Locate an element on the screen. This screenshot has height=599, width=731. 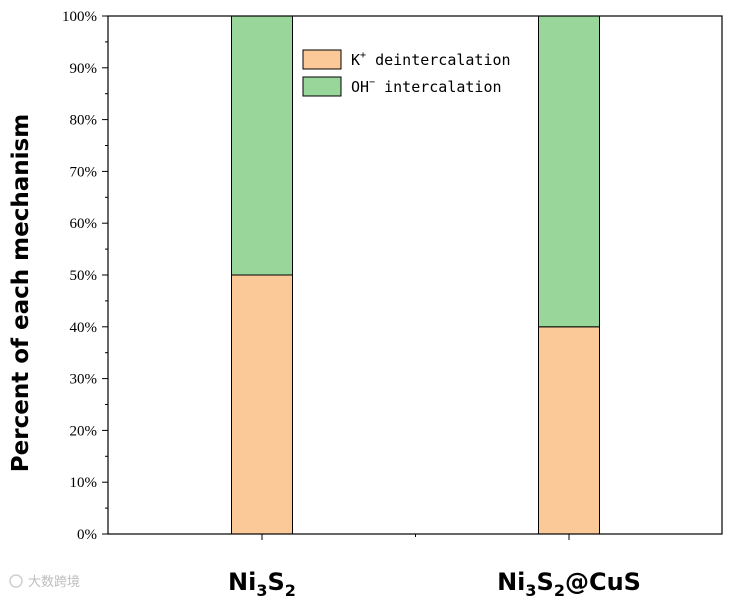
y-axis-title: Percent of each mechanism is located at coordinates (21, 293).